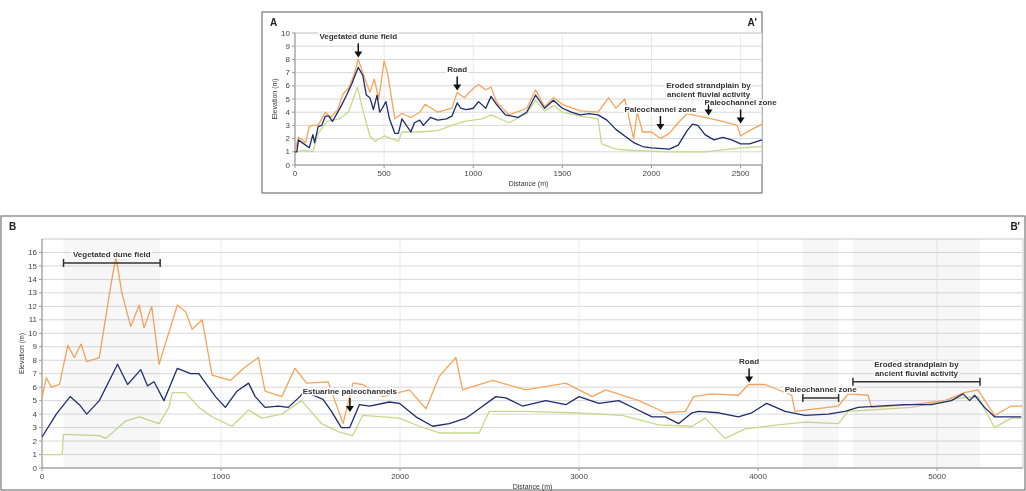 This screenshot has width=1026, height=491. What do you see at coordinates (33, 306) in the screenshot?
I see `y-tick-label: 12` at bounding box center [33, 306].